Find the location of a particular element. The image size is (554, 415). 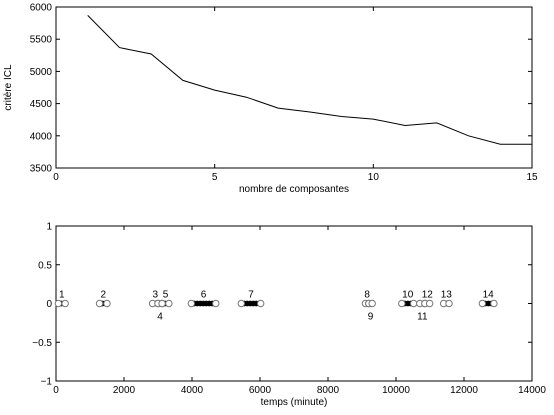

bottom-y-tick-label: 0.5 is located at coordinates (45, 265).